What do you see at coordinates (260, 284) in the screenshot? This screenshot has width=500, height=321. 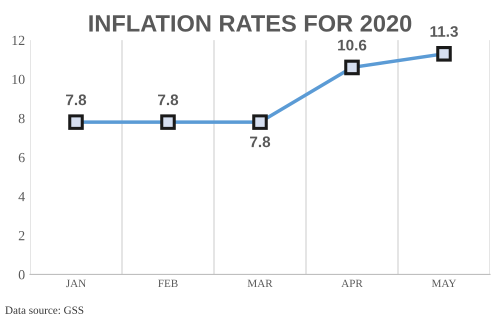 I see `x-tick-label: MAR` at bounding box center [260, 284].